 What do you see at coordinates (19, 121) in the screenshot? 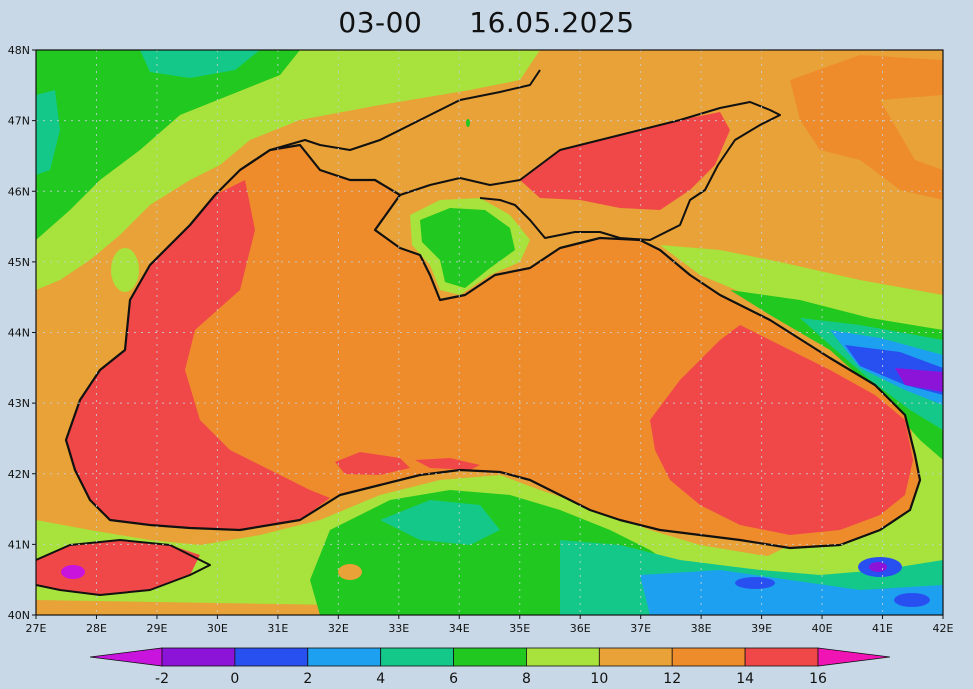
I see `lat-label: 47N` at bounding box center [19, 121].